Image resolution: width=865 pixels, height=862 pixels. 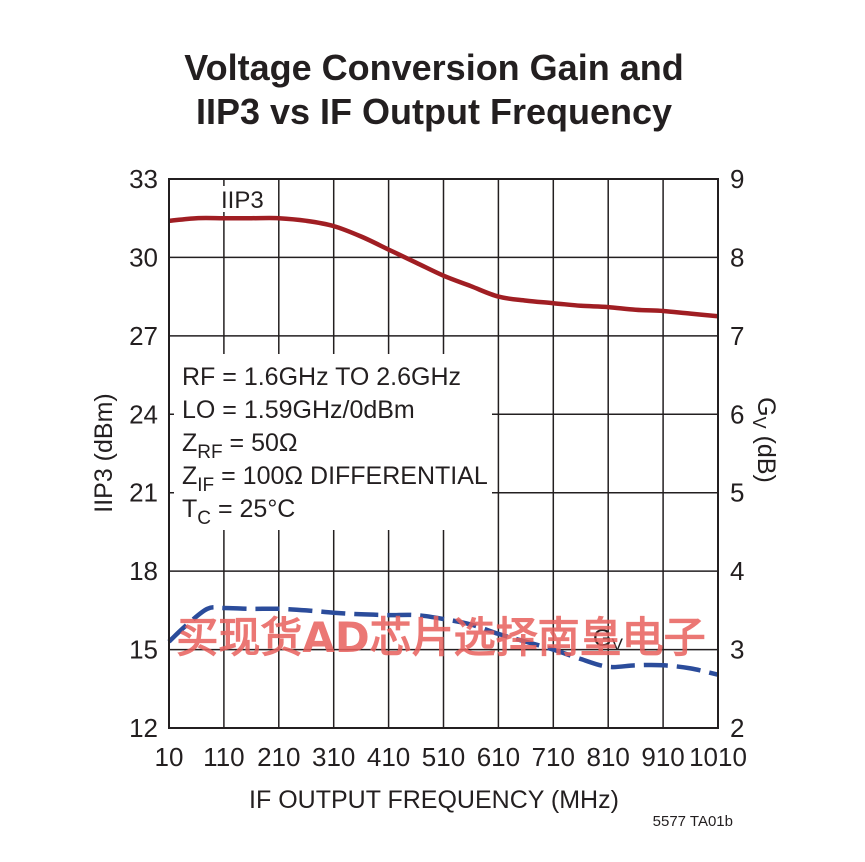 I want to click on y-tick-label-right: 7, so click(x=737, y=336).